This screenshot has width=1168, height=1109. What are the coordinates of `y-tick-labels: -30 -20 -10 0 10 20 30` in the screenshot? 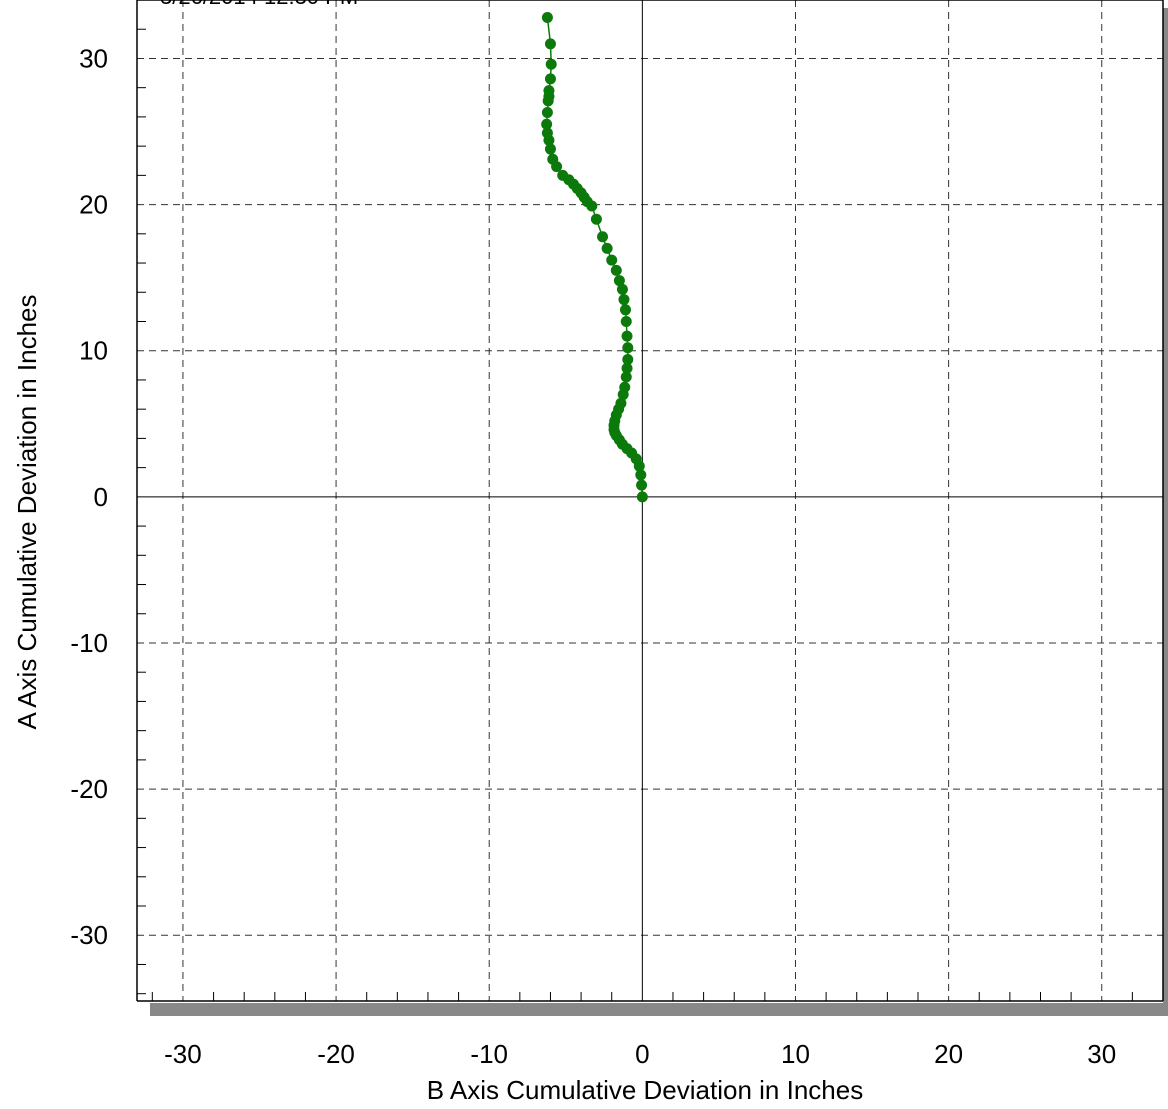 It's located at (89, 496).